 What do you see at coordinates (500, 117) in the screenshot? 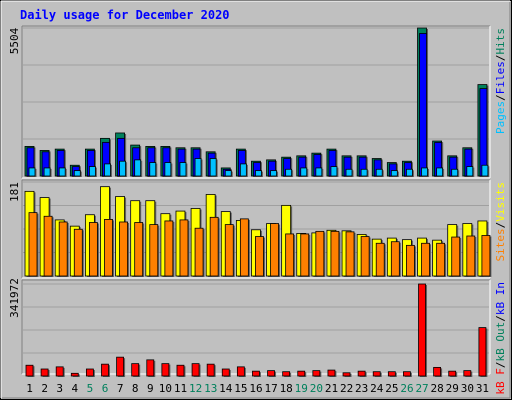
I see `legend-entry: Pages` at bounding box center [500, 117].